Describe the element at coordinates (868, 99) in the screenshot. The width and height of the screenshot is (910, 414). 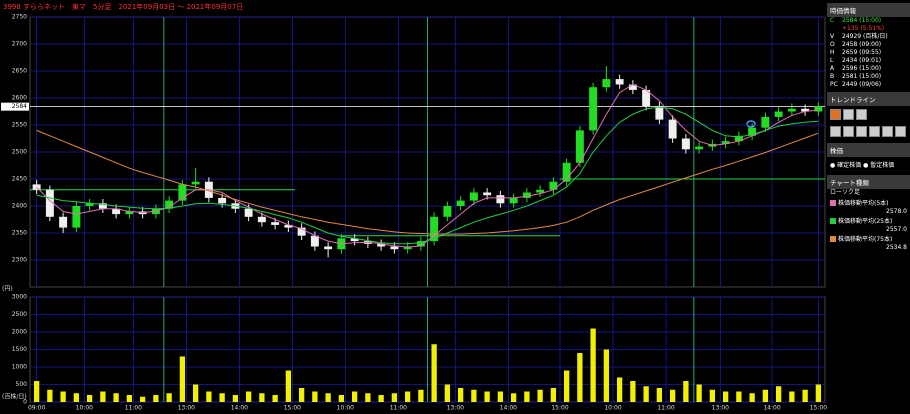
I see `panel-header: トレンドライン` at that location.